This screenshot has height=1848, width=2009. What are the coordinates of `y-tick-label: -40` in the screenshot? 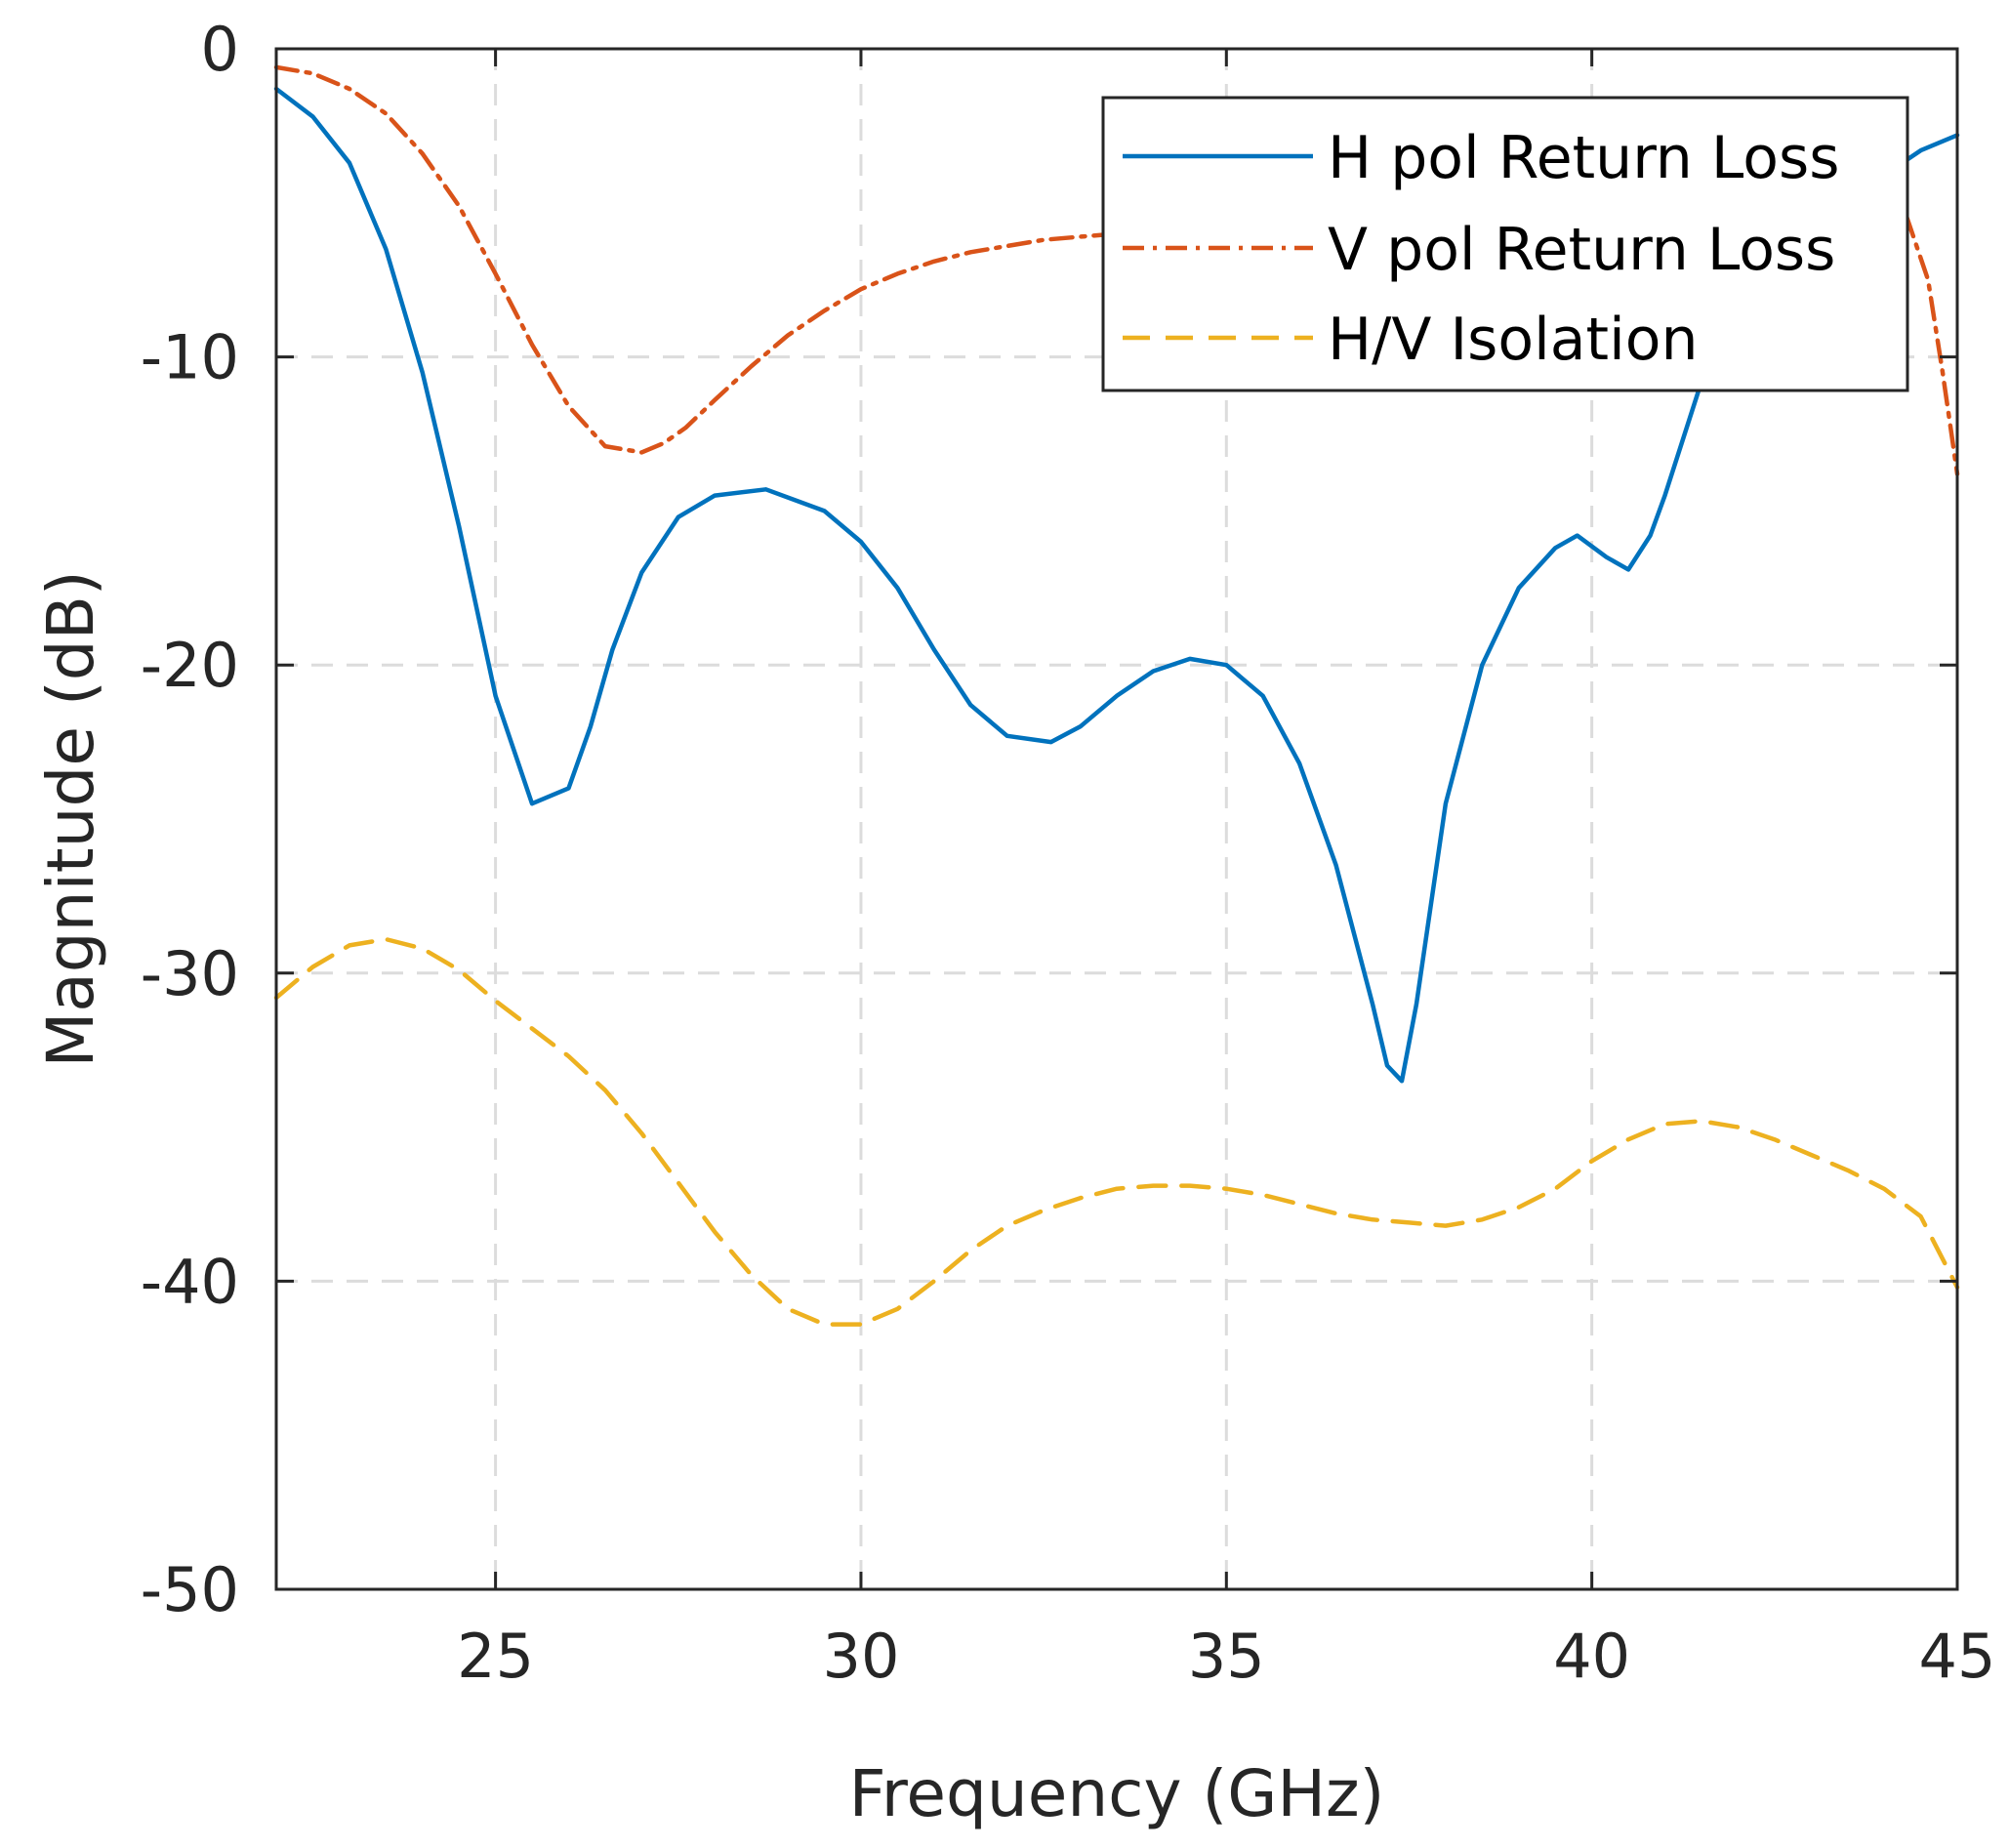 It's located at (190, 1281).